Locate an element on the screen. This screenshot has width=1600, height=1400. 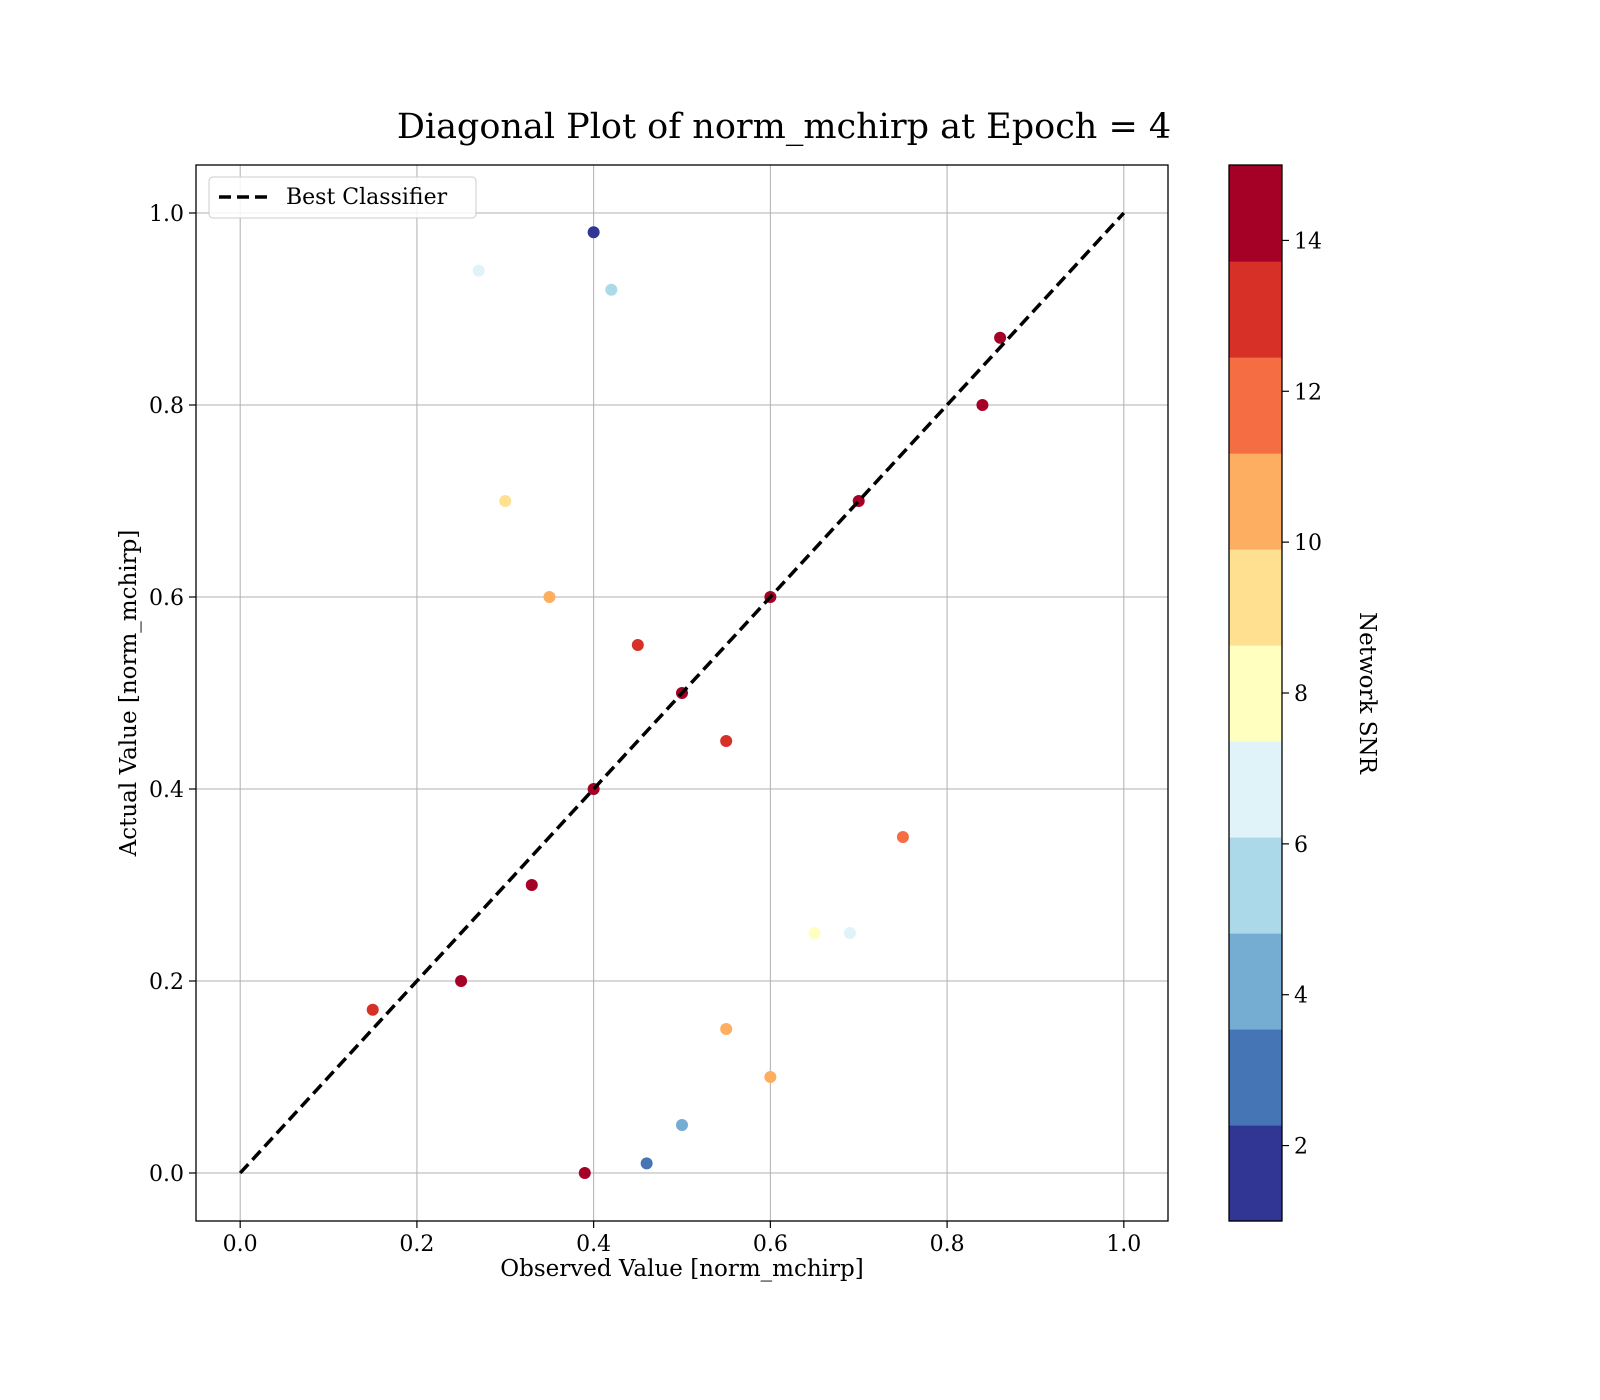
legend: Best Classifier is located at coordinates (342, 197).